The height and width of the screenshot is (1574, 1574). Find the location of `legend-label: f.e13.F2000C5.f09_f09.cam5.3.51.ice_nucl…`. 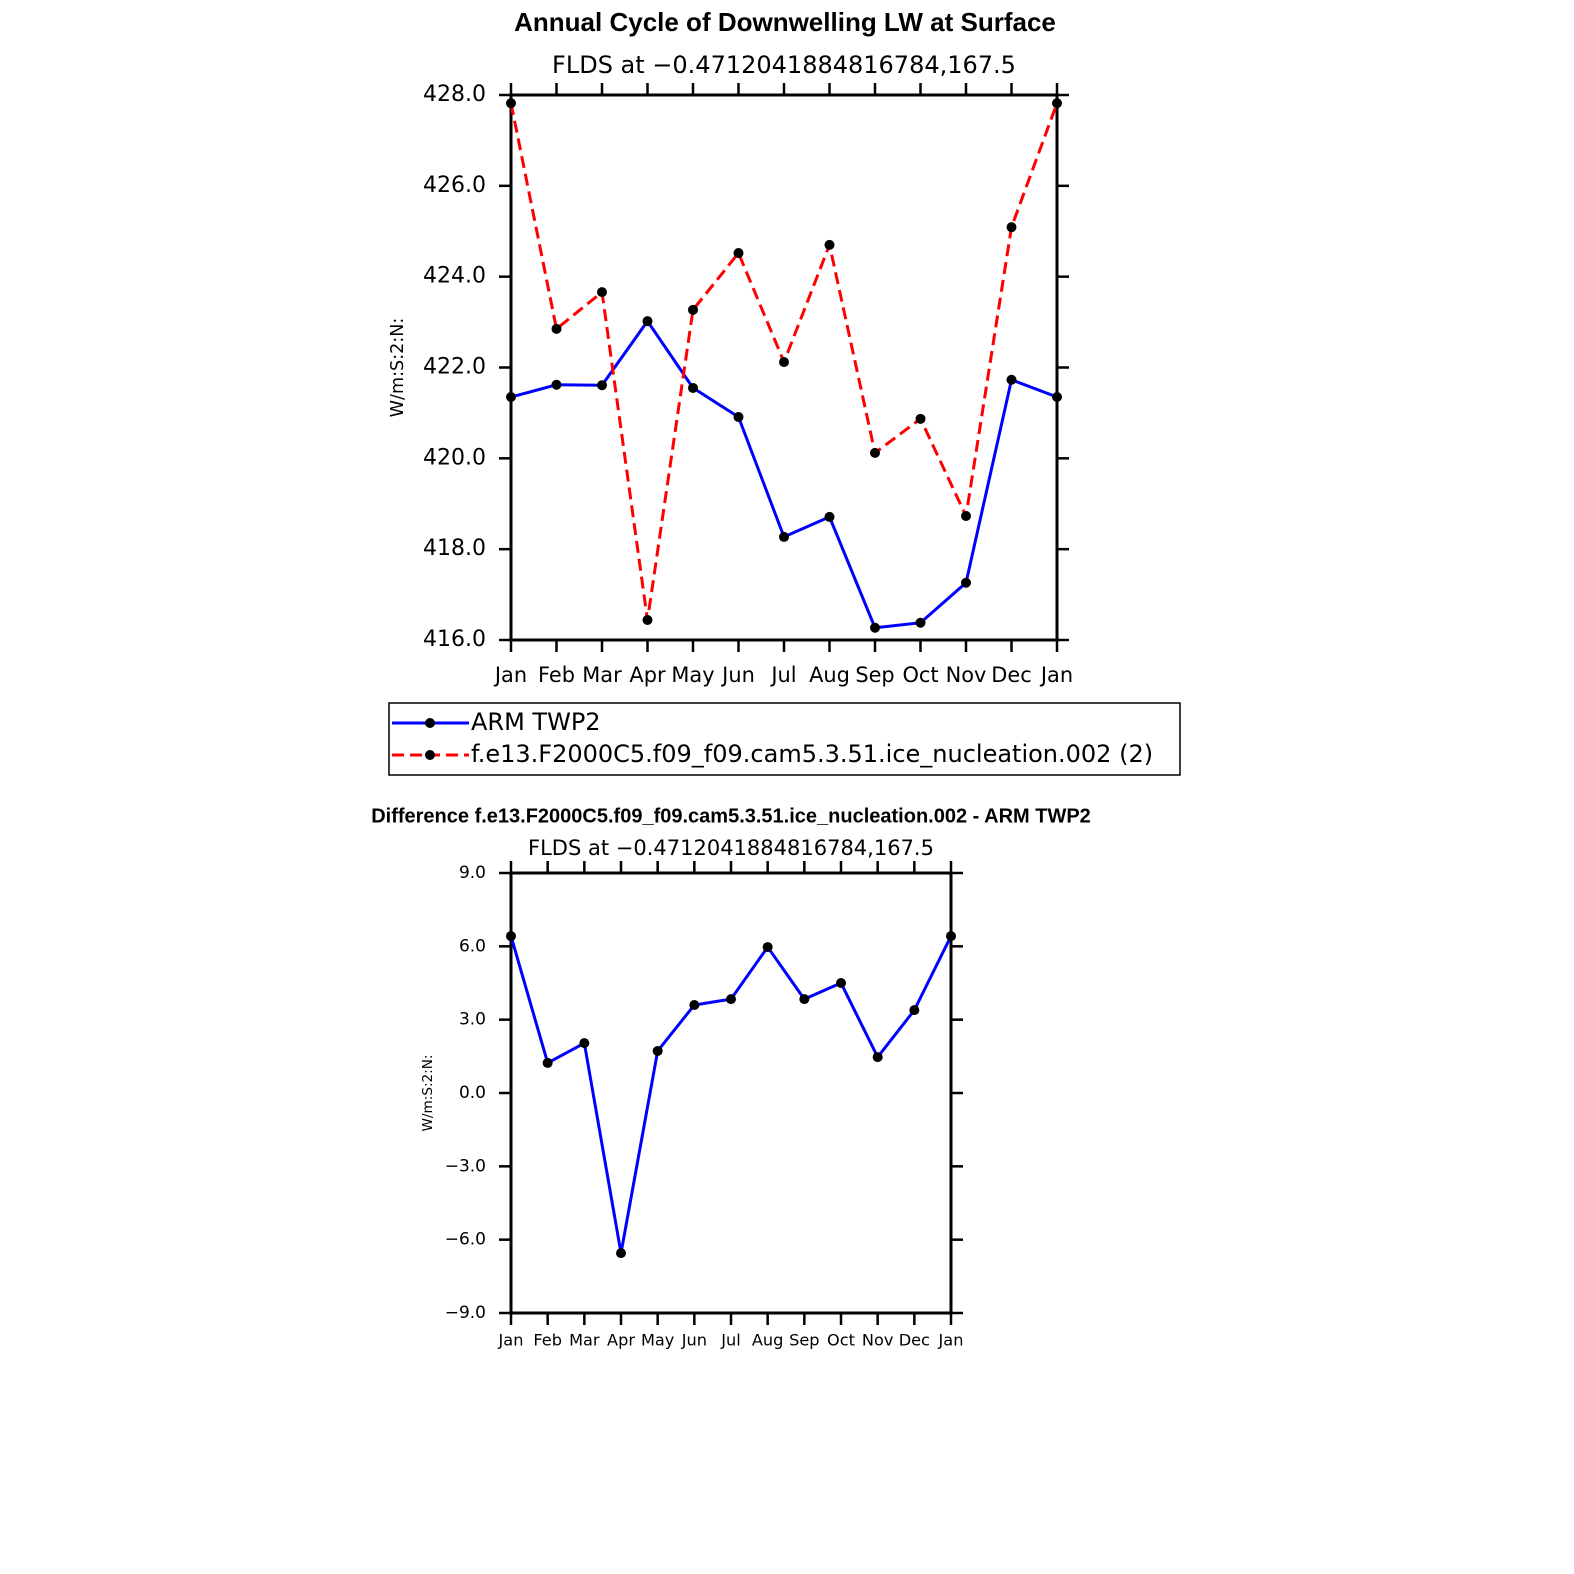

legend-label: f.e13.F2000C5.f09_f09.cam5.3.51.ice_nucl… is located at coordinates (812, 754).